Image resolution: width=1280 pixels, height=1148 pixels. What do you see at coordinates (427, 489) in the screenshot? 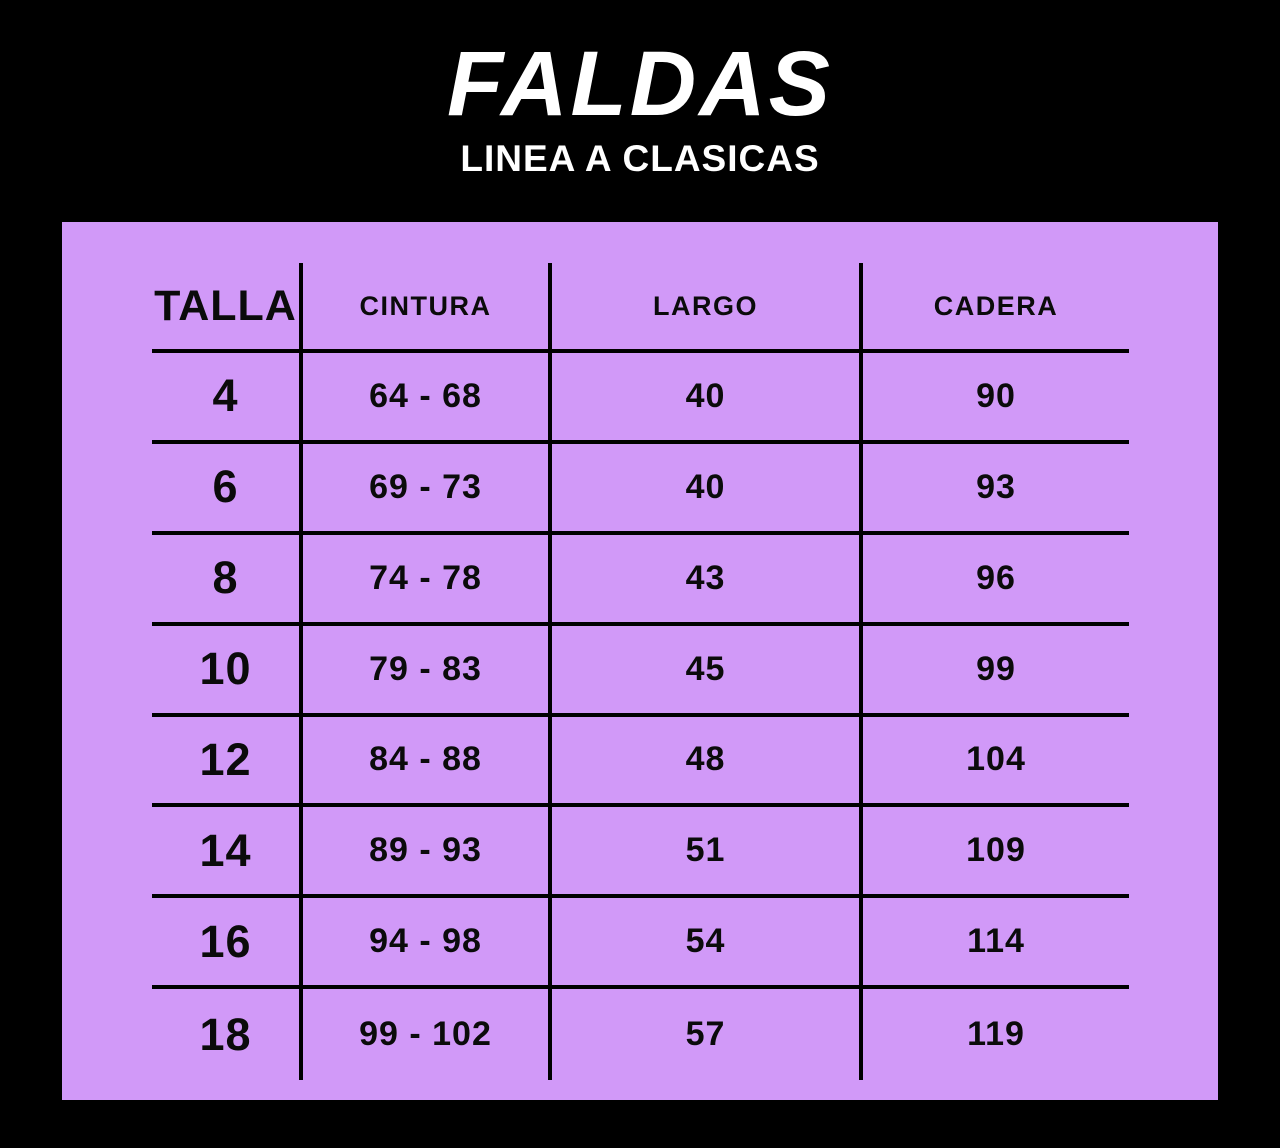
I see `table-cell-cintura: 69 - 73` at bounding box center [427, 489].